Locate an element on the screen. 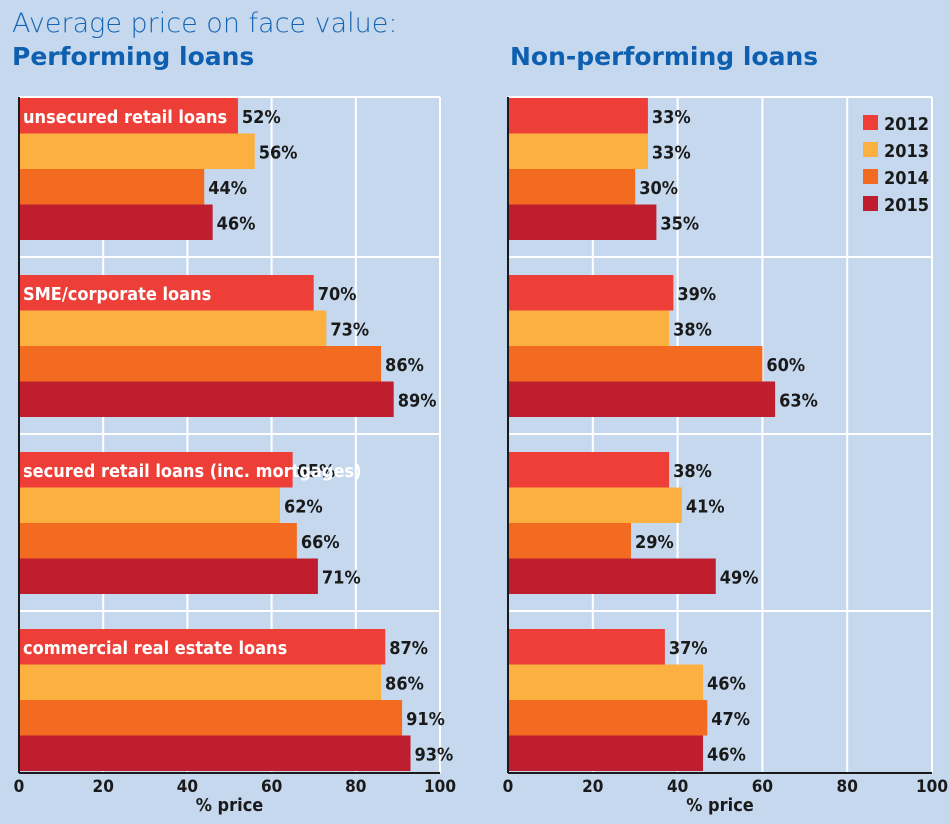  performing-x-tick-label: 40 is located at coordinates (187, 787).